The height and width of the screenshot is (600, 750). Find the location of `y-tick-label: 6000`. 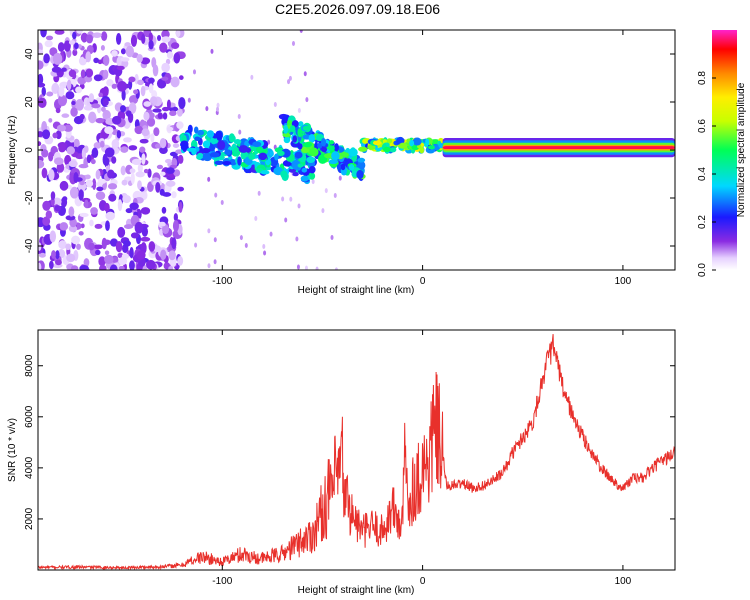

y-tick-label: 6000 is located at coordinates (29, 416).